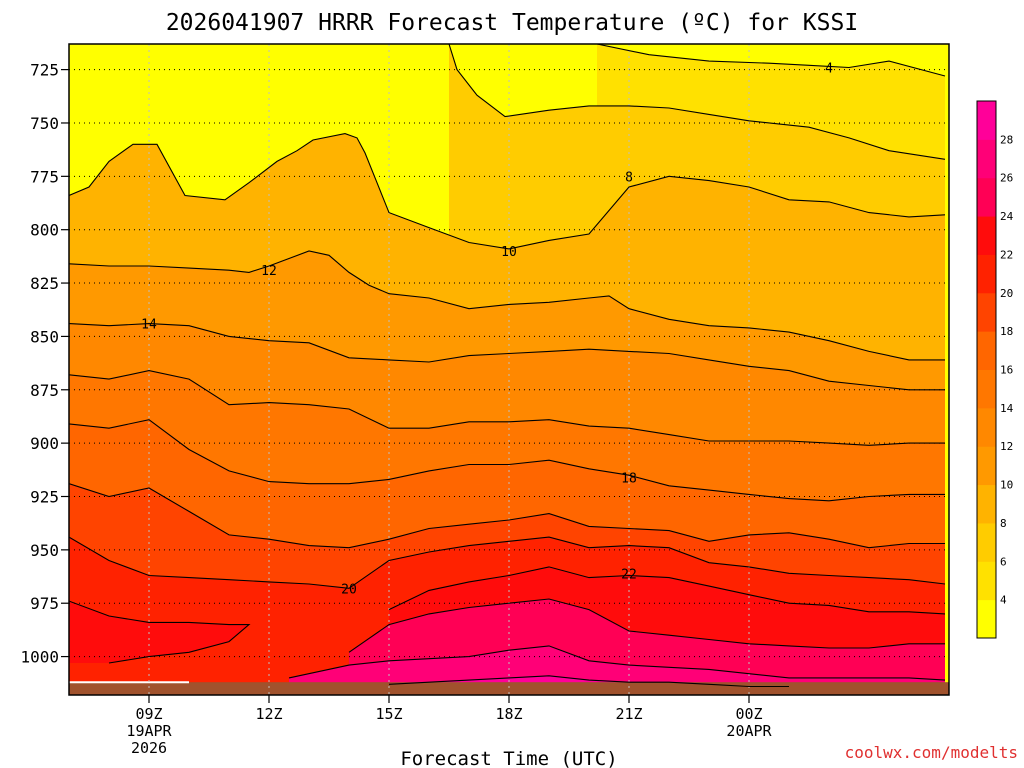  I want to click on ytick-label-750: 750, so click(44, 123).